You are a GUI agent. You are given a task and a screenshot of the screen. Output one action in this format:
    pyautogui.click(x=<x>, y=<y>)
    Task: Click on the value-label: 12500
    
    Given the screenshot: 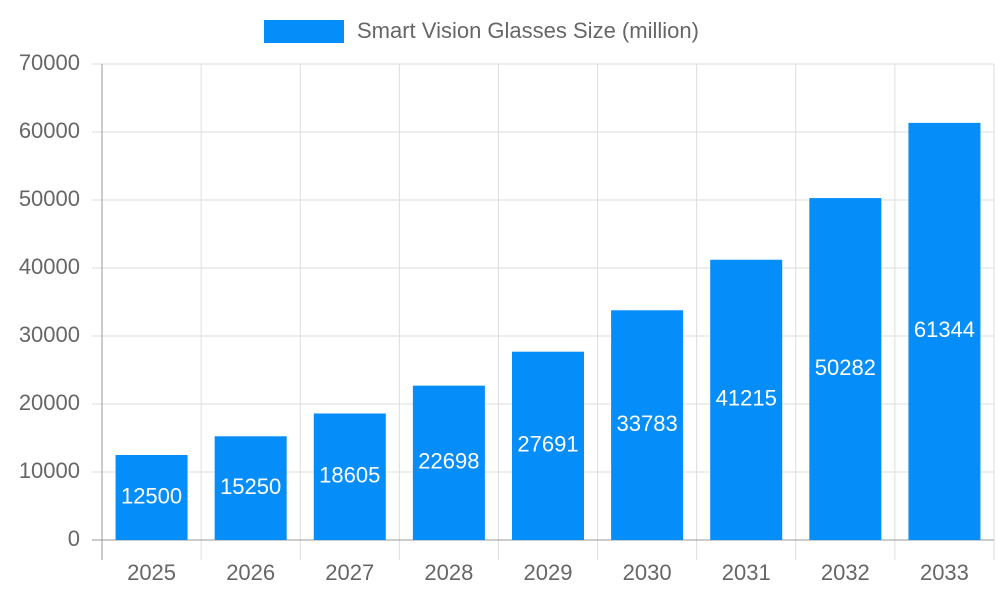 What is the action you would take?
    pyautogui.click(x=151, y=495)
    